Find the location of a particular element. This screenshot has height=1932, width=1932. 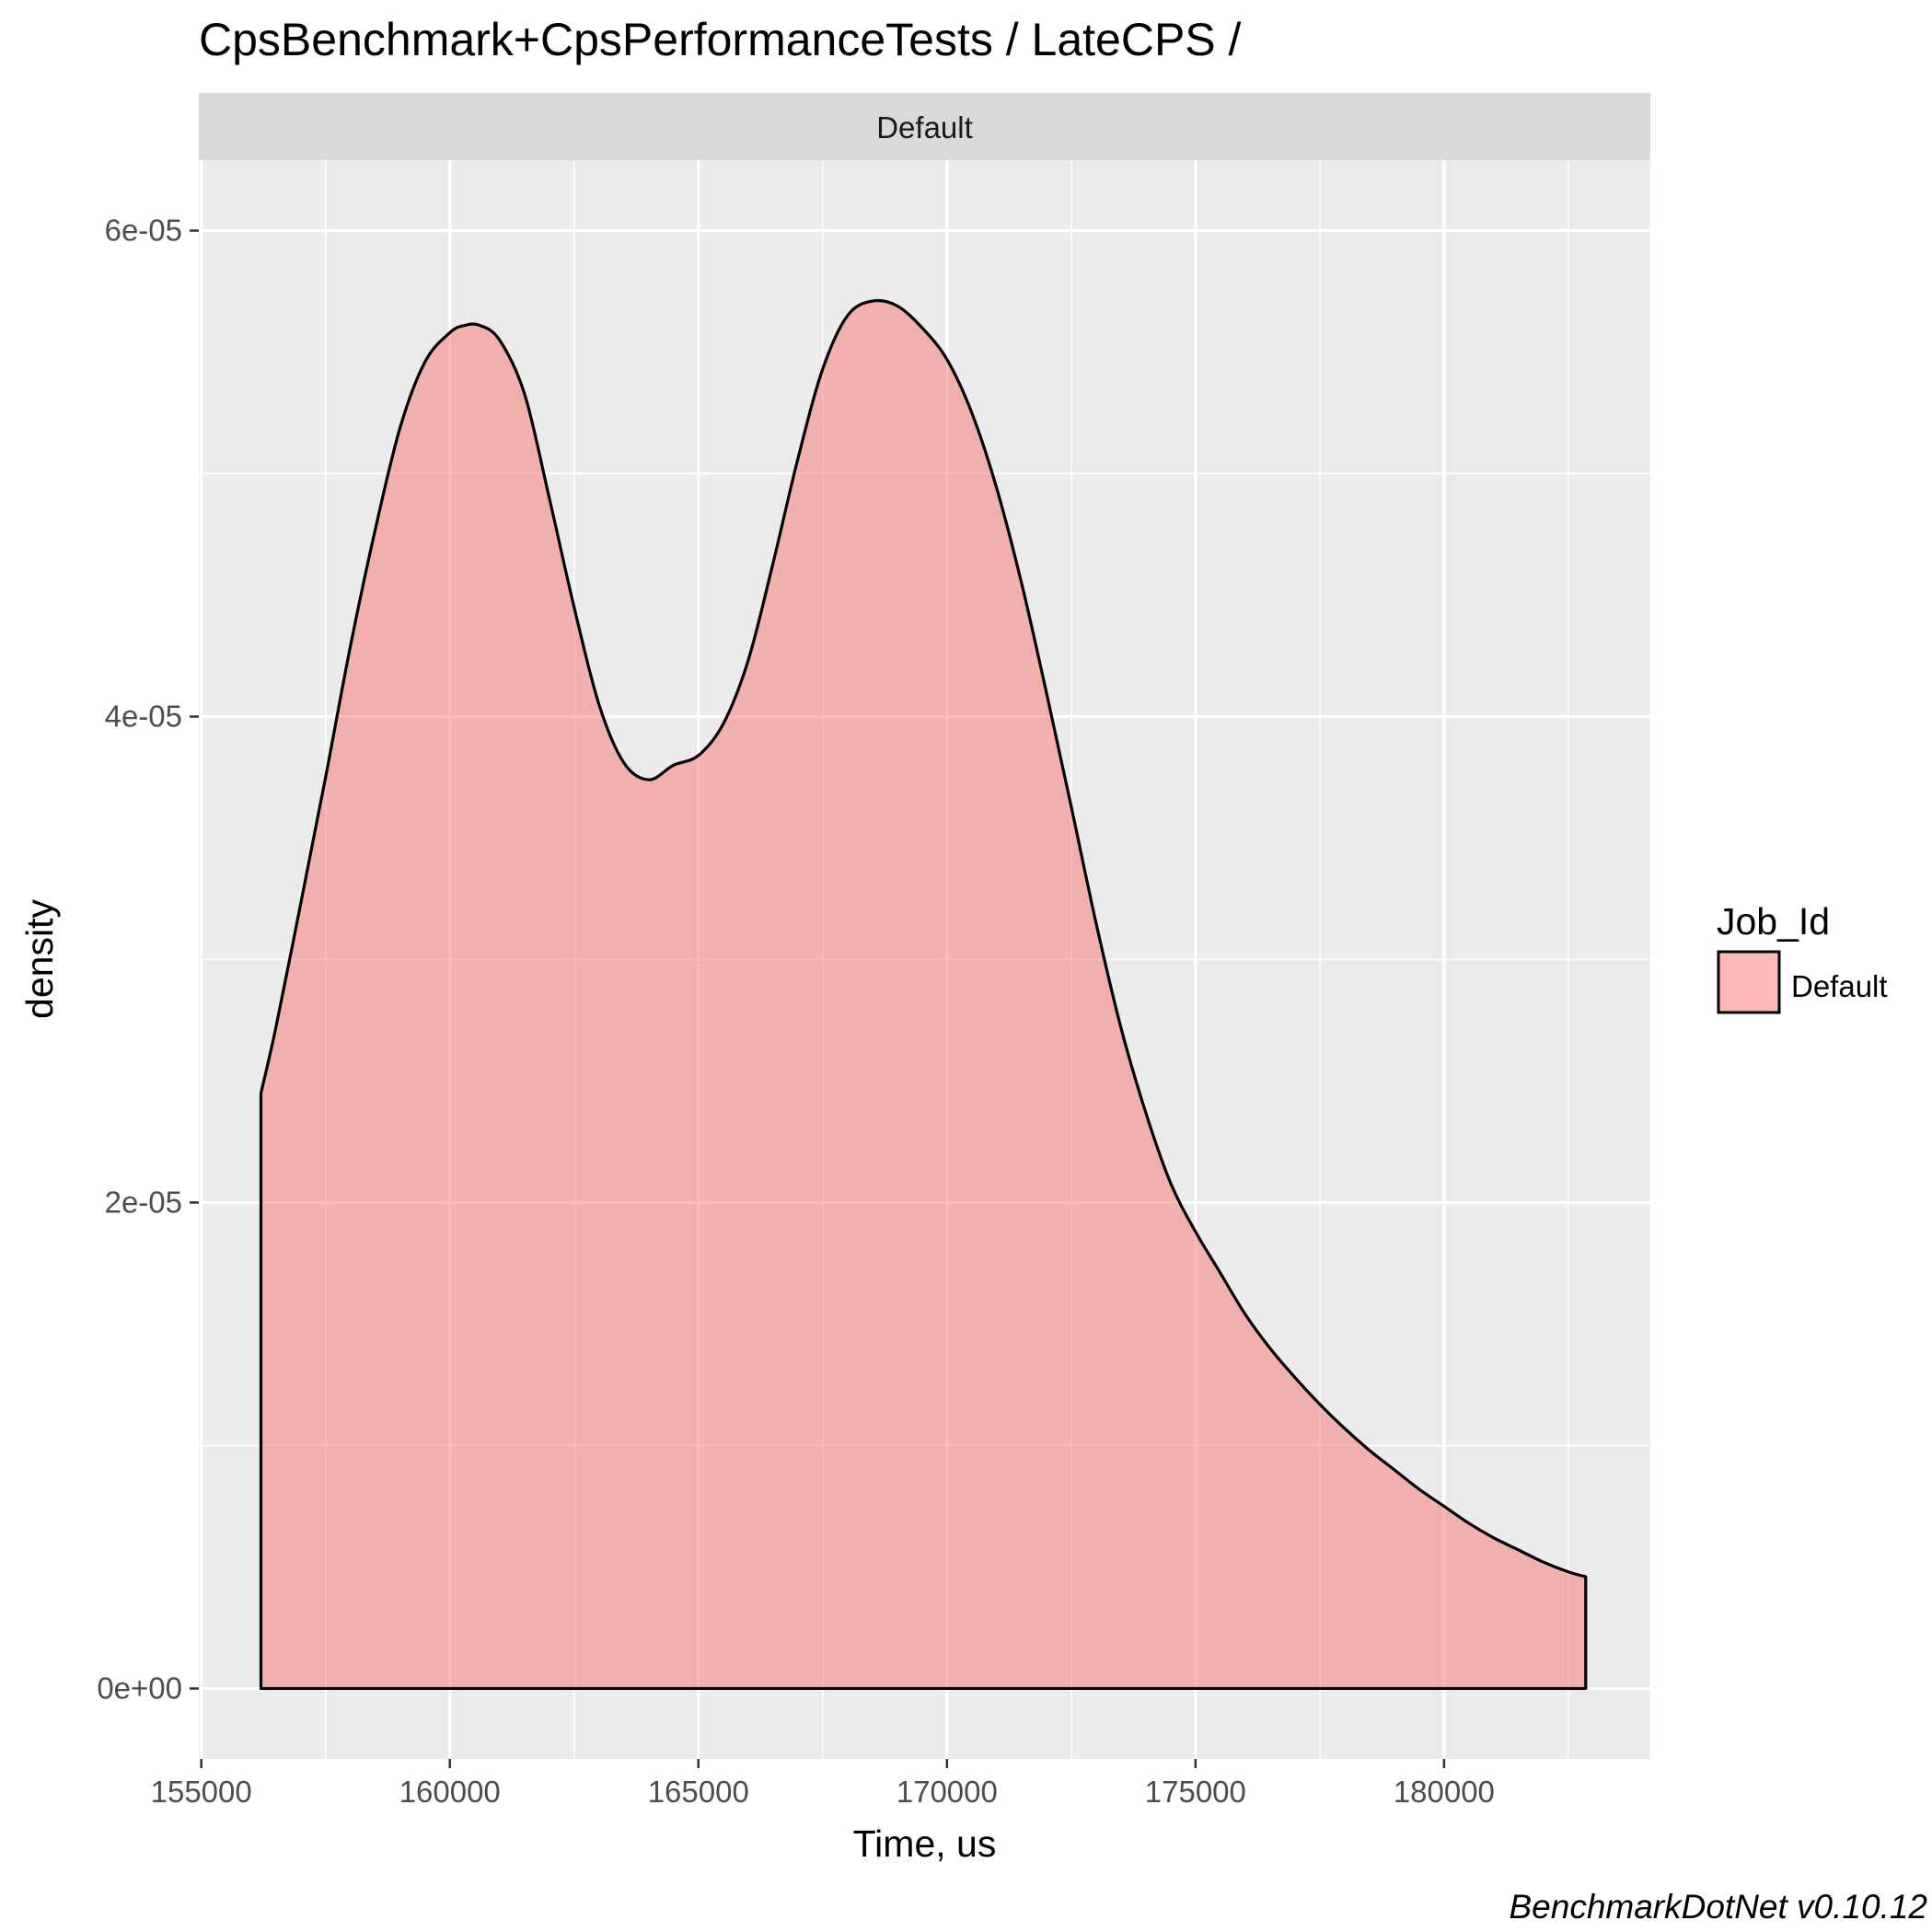

x-axis-ticks: 155000 160000 165000 170000 175000 180000 is located at coordinates (823, 1784).